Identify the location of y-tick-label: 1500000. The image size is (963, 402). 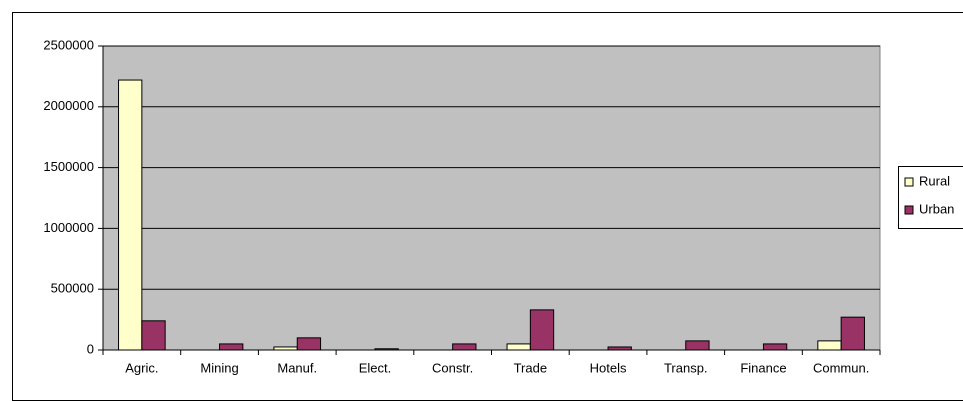
(68, 166).